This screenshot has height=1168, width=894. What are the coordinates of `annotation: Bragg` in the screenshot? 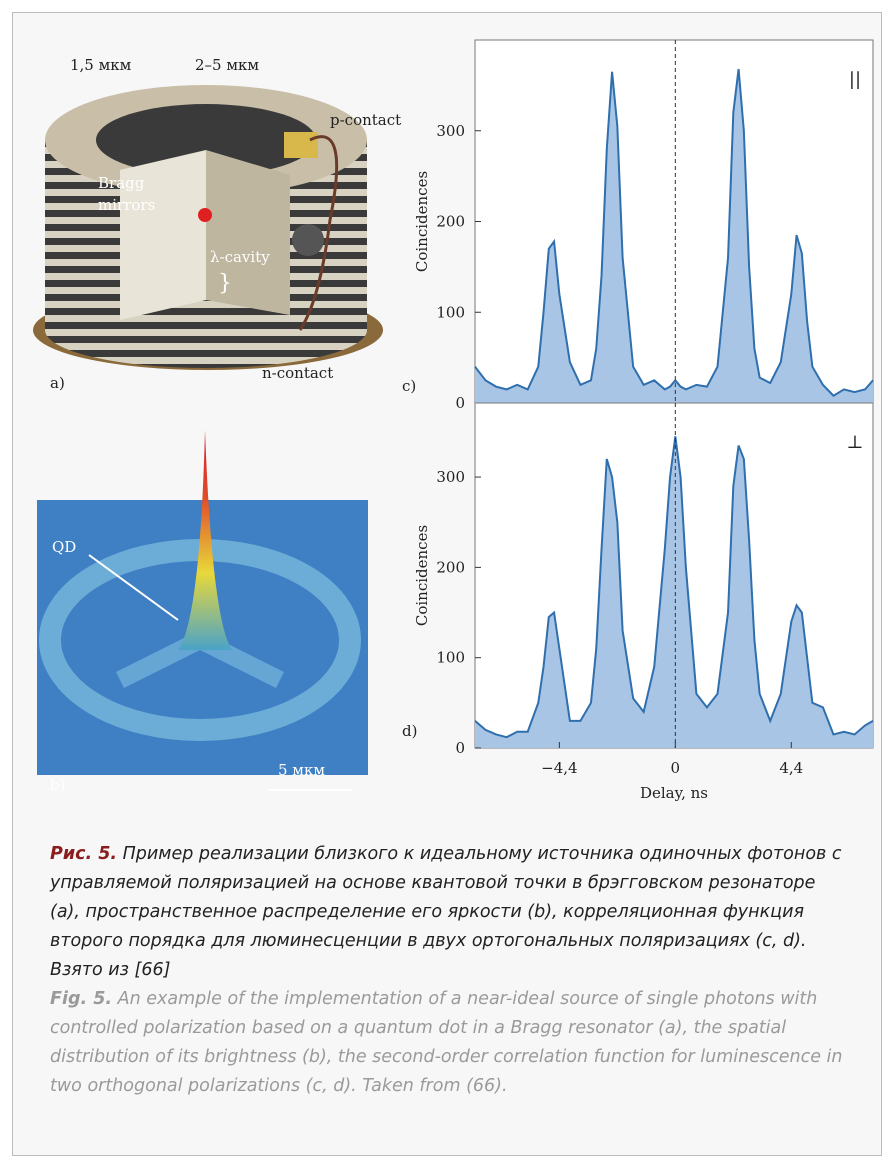 It's located at (121, 183).